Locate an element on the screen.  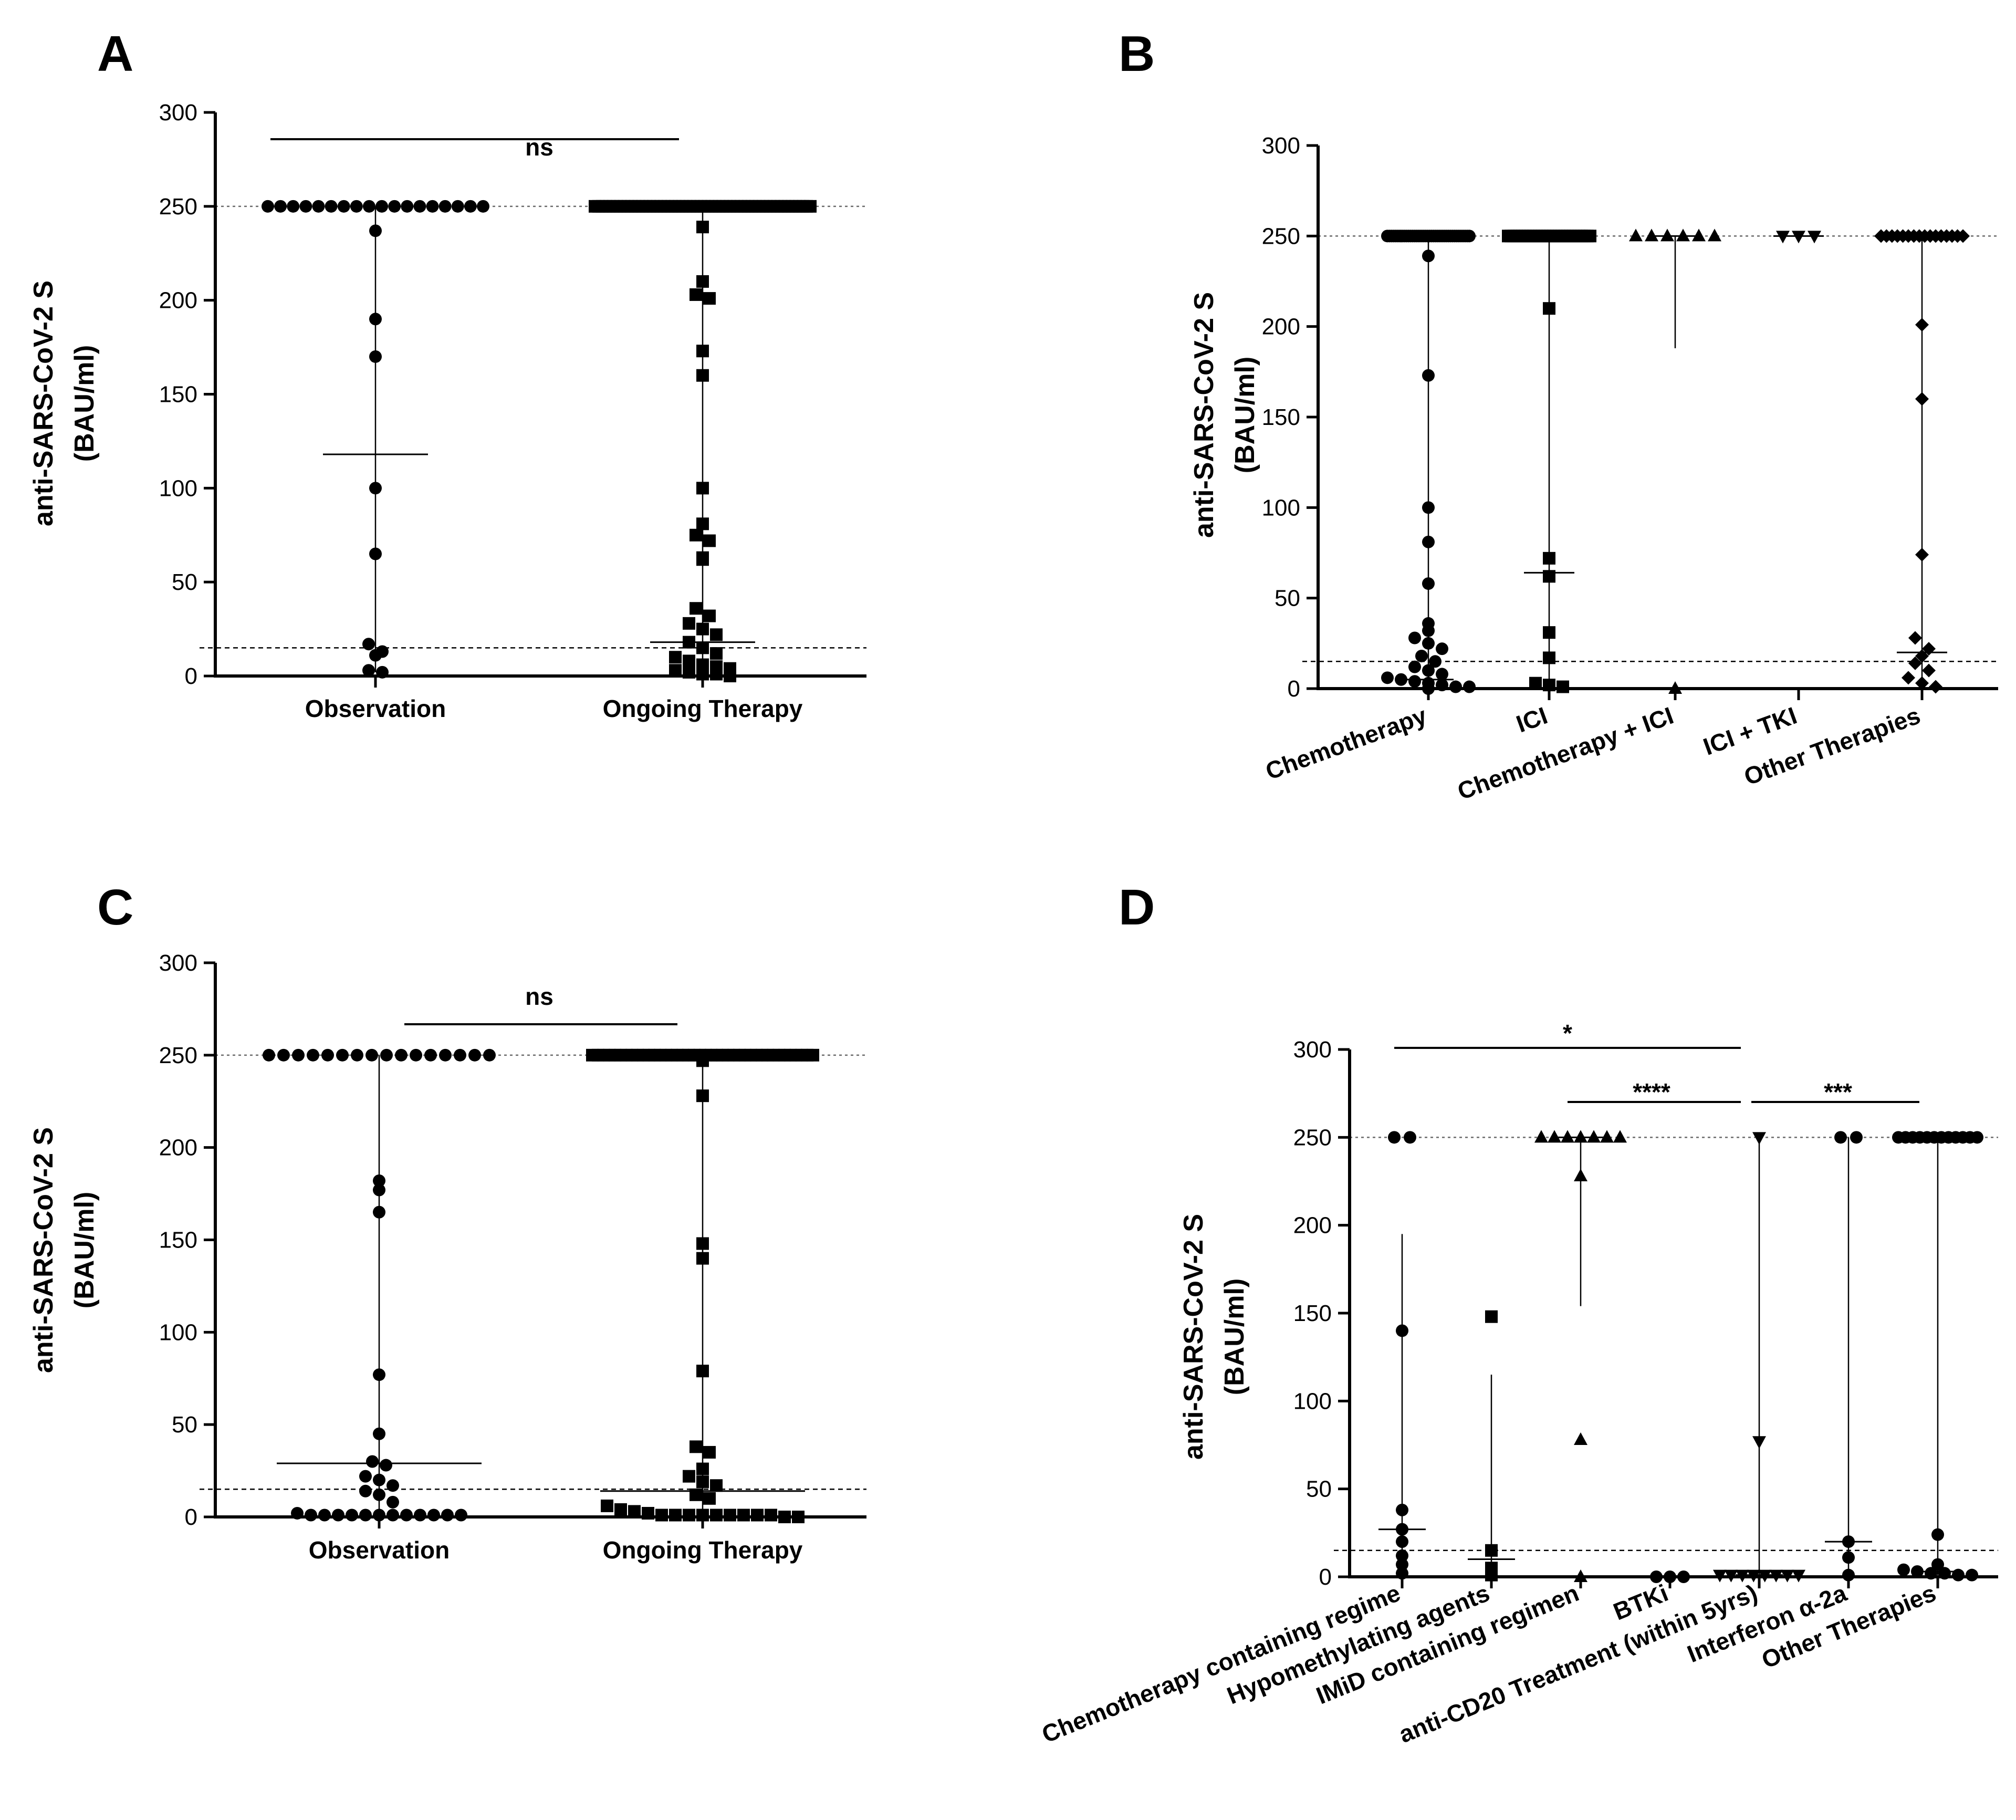
panel-a-ylabel-line1: anti-SARS-CoV-2 S is located at coordinates (43, 403).